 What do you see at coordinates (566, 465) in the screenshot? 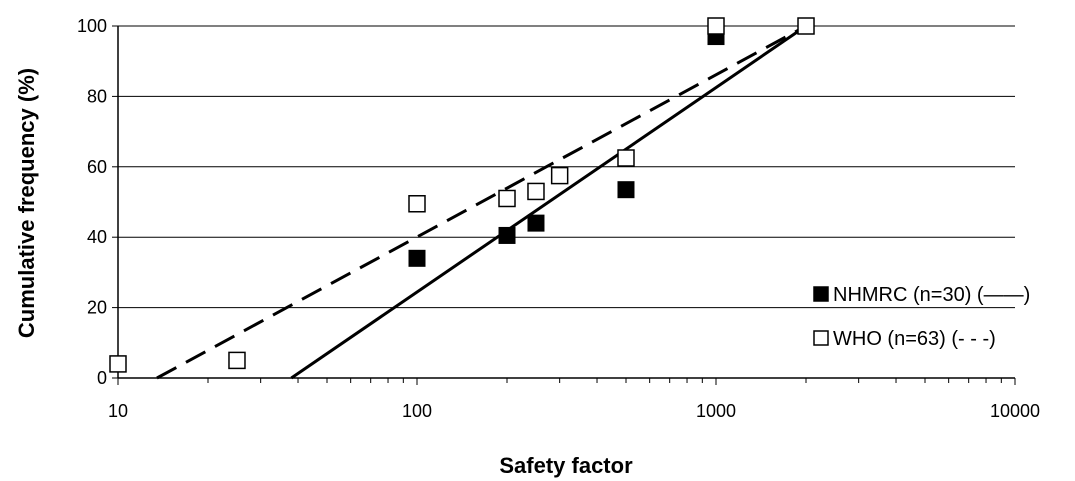
I see `x-axis-title: Safety factor` at bounding box center [566, 465].